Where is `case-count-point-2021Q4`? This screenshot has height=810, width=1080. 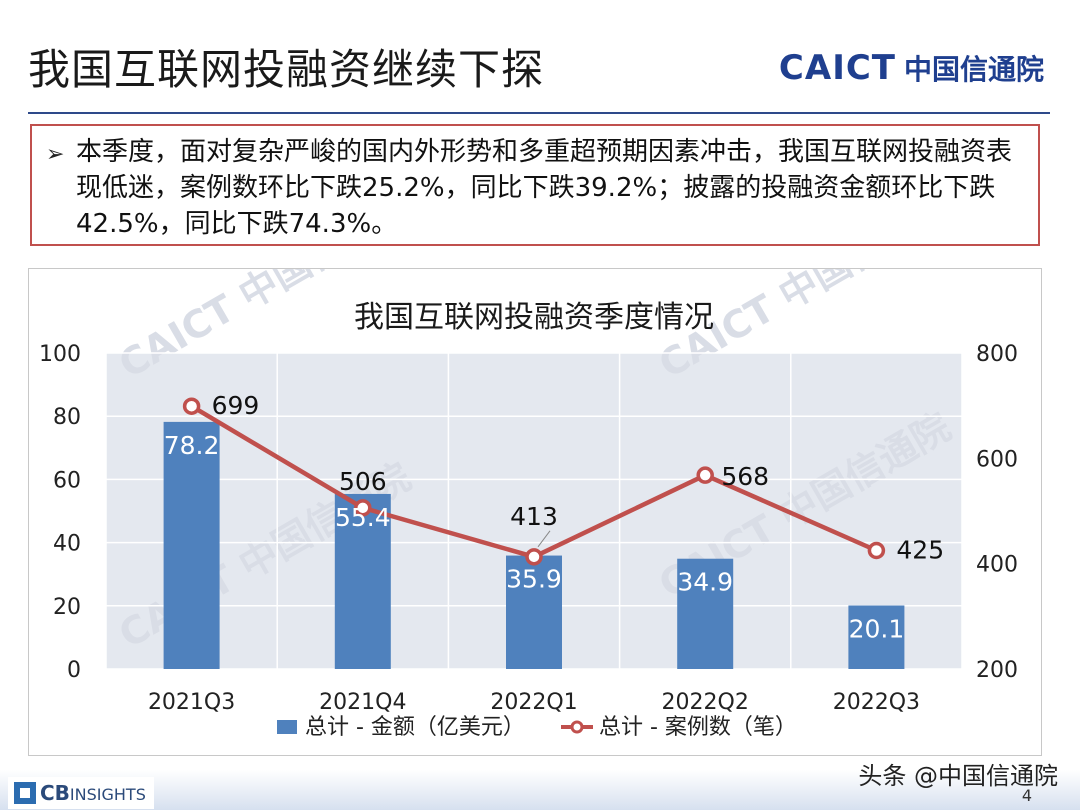 case-count-point-2021Q4 is located at coordinates (363, 508).